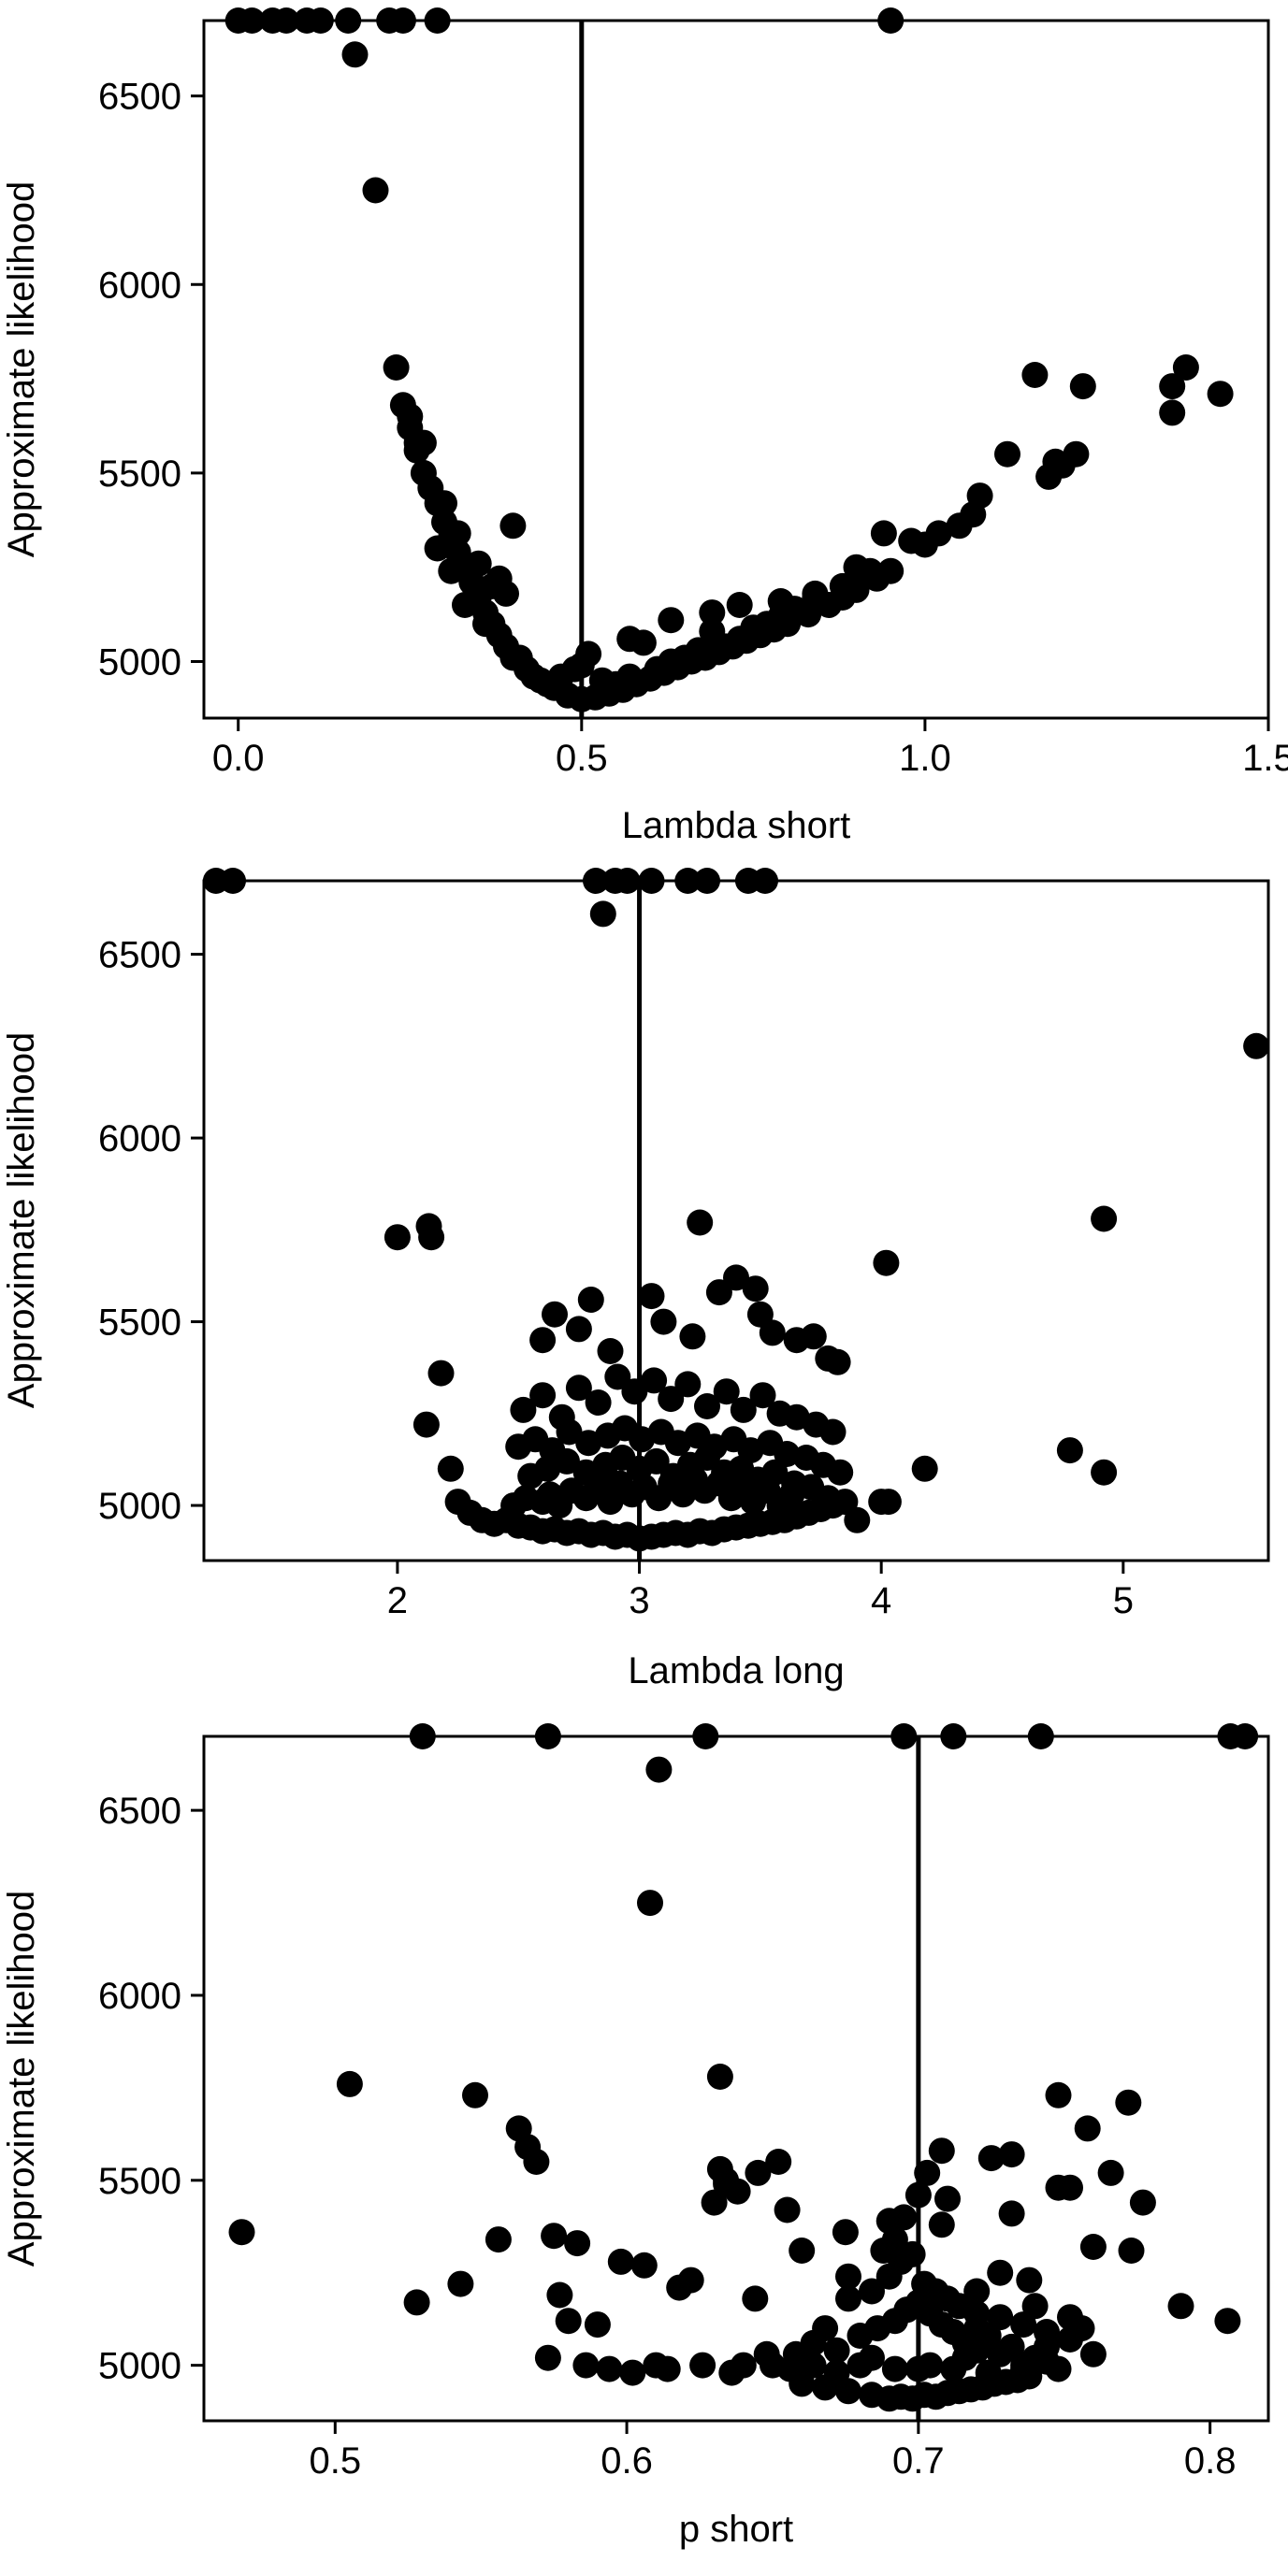  What do you see at coordinates (1123, 1601) in the screenshot?
I see `x-tick-label: 5` at bounding box center [1123, 1601].